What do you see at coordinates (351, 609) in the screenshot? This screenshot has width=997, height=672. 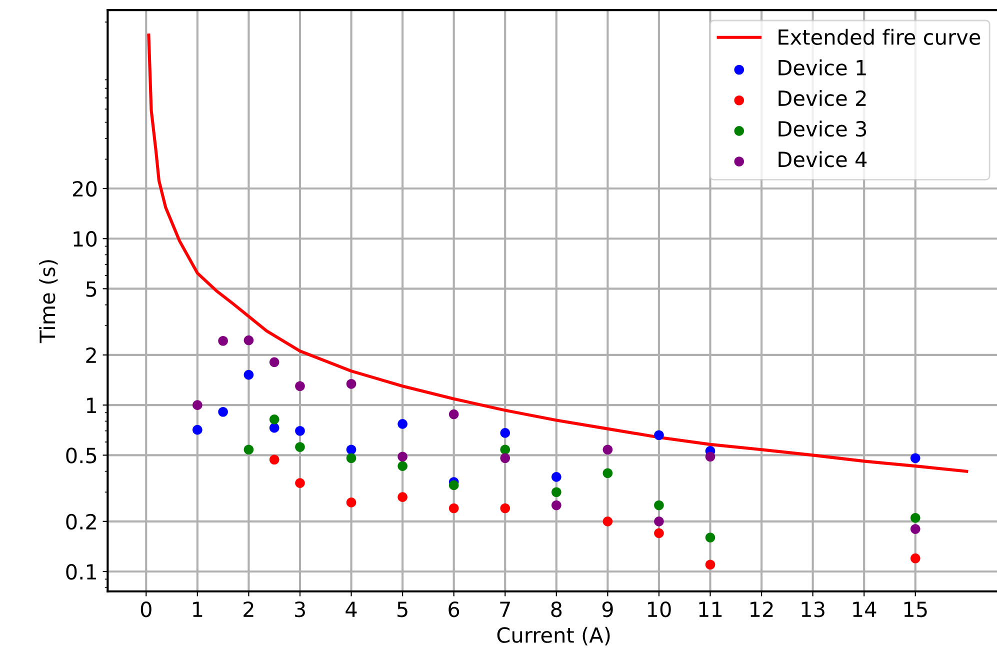 I see `x-tick-label: 4` at bounding box center [351, 609].